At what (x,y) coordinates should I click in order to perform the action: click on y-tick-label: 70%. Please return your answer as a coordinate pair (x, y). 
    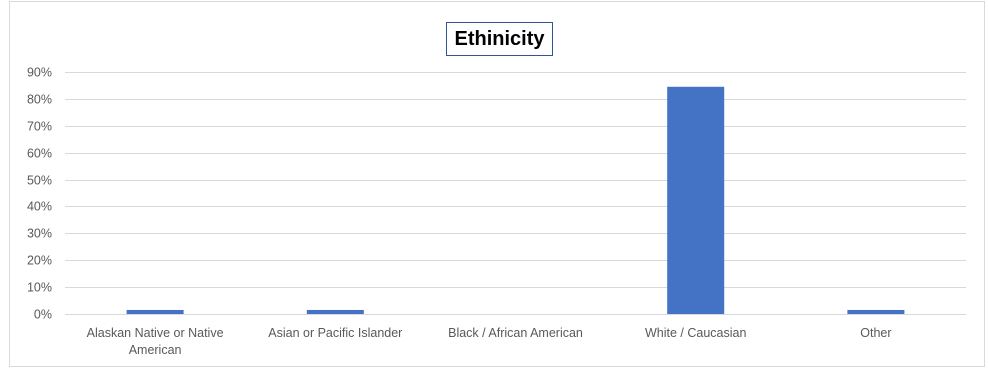
    Looking at the image, I should click on (39, 127).